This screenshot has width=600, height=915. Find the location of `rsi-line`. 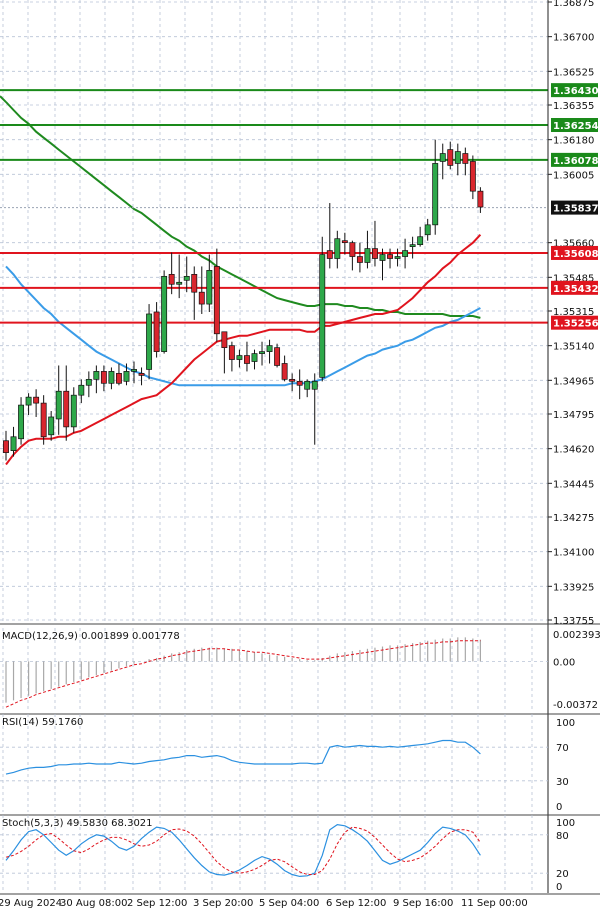

rsi-line is located at coordinates (243, 757).